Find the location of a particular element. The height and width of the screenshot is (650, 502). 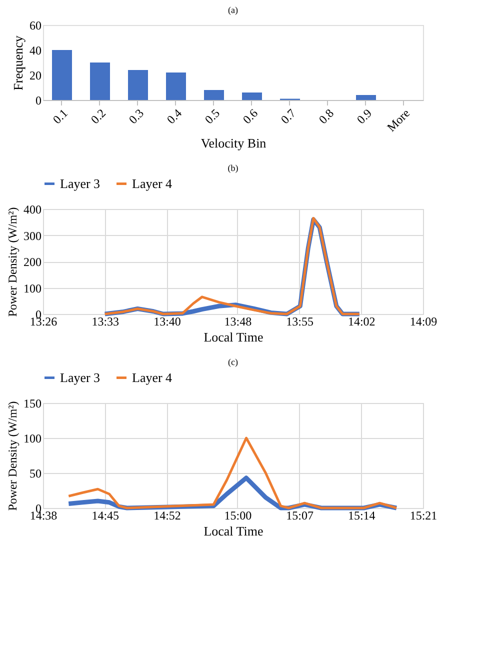

y-tick-label: 40 is located at coordinates (36, 51).